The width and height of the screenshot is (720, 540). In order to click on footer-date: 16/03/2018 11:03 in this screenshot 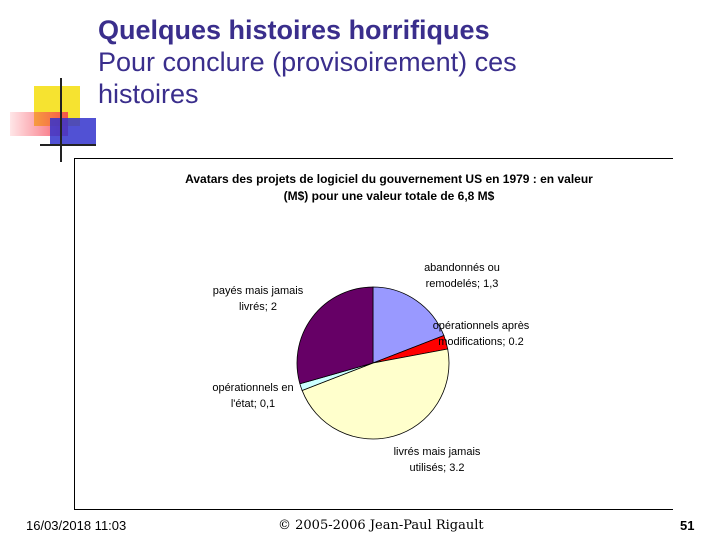, I will do `click(76, 525)`.